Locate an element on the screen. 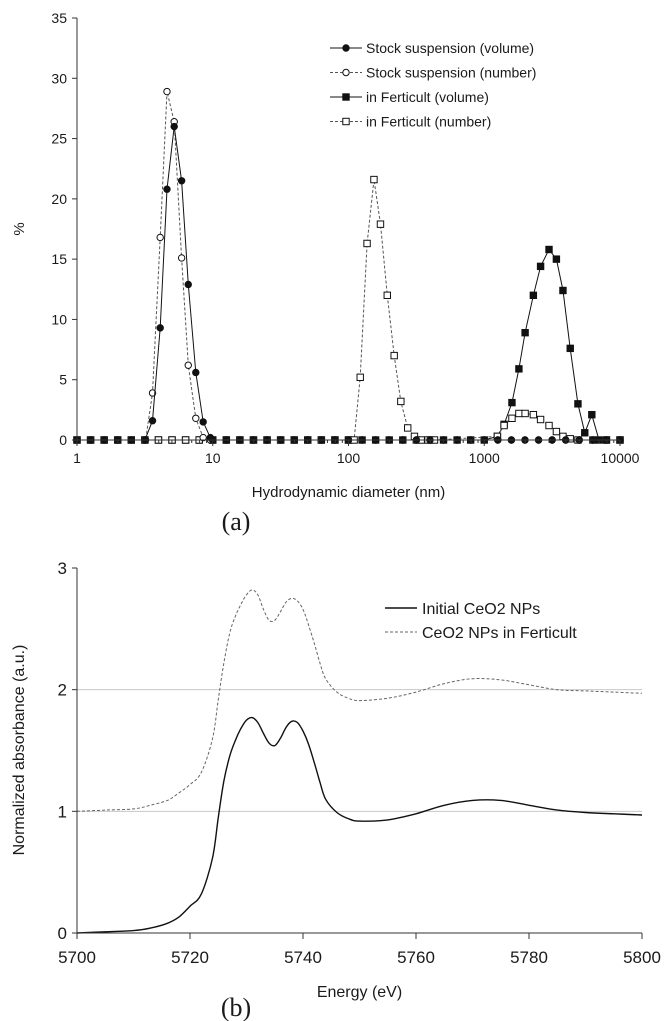 Image resolution: width=665 pixels, height=1021 pixels. dls-x-tick-label: 100 is located at coordinates (349, 458).